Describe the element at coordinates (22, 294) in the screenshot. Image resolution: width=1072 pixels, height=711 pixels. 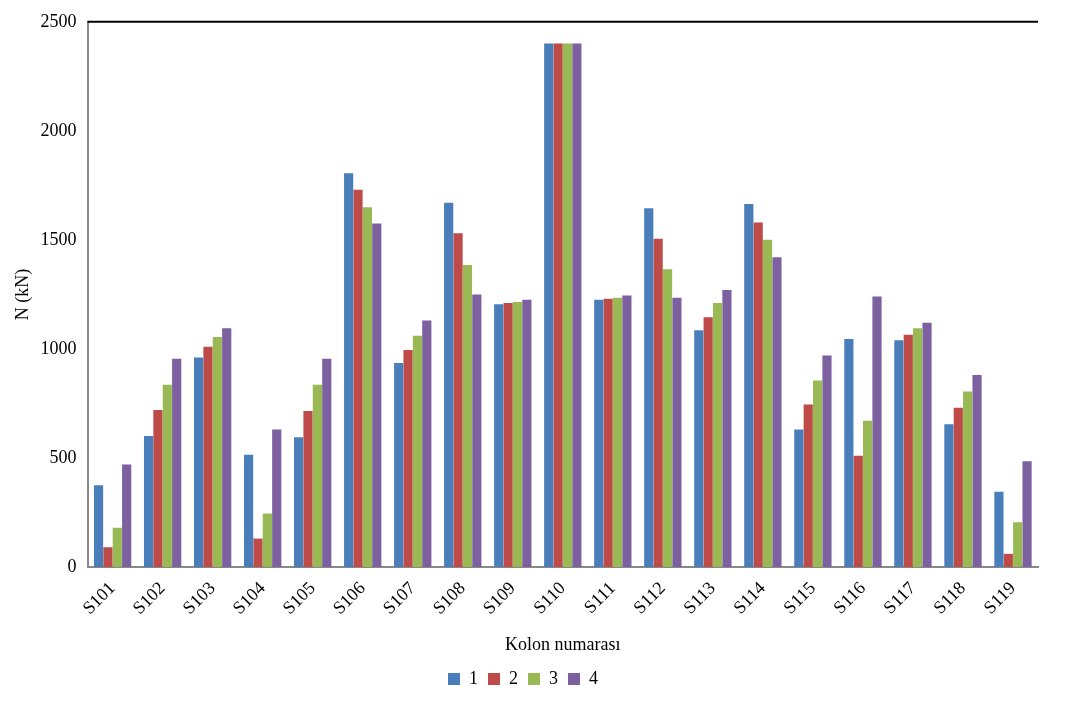
I see `y-axis-title: N (kN)` at that location.